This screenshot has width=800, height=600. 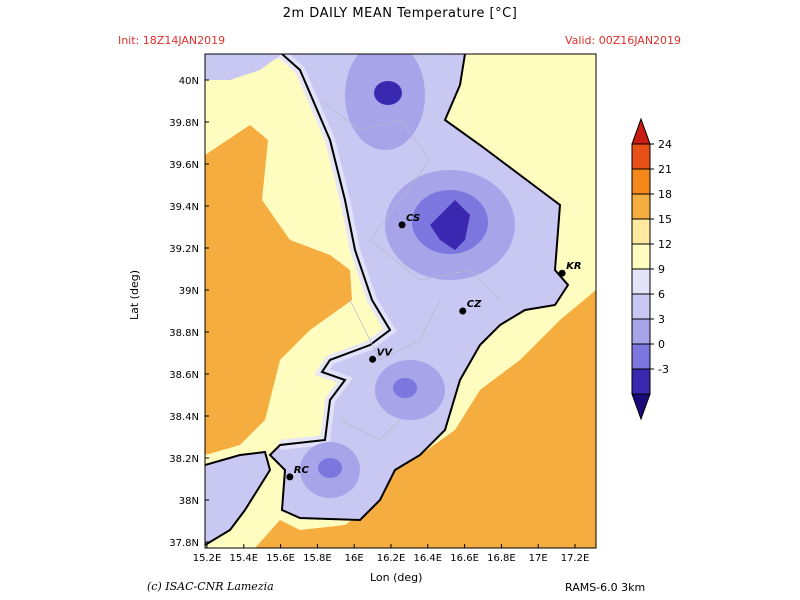 I want to click on warm-region-west, so click(x=278, y=290).